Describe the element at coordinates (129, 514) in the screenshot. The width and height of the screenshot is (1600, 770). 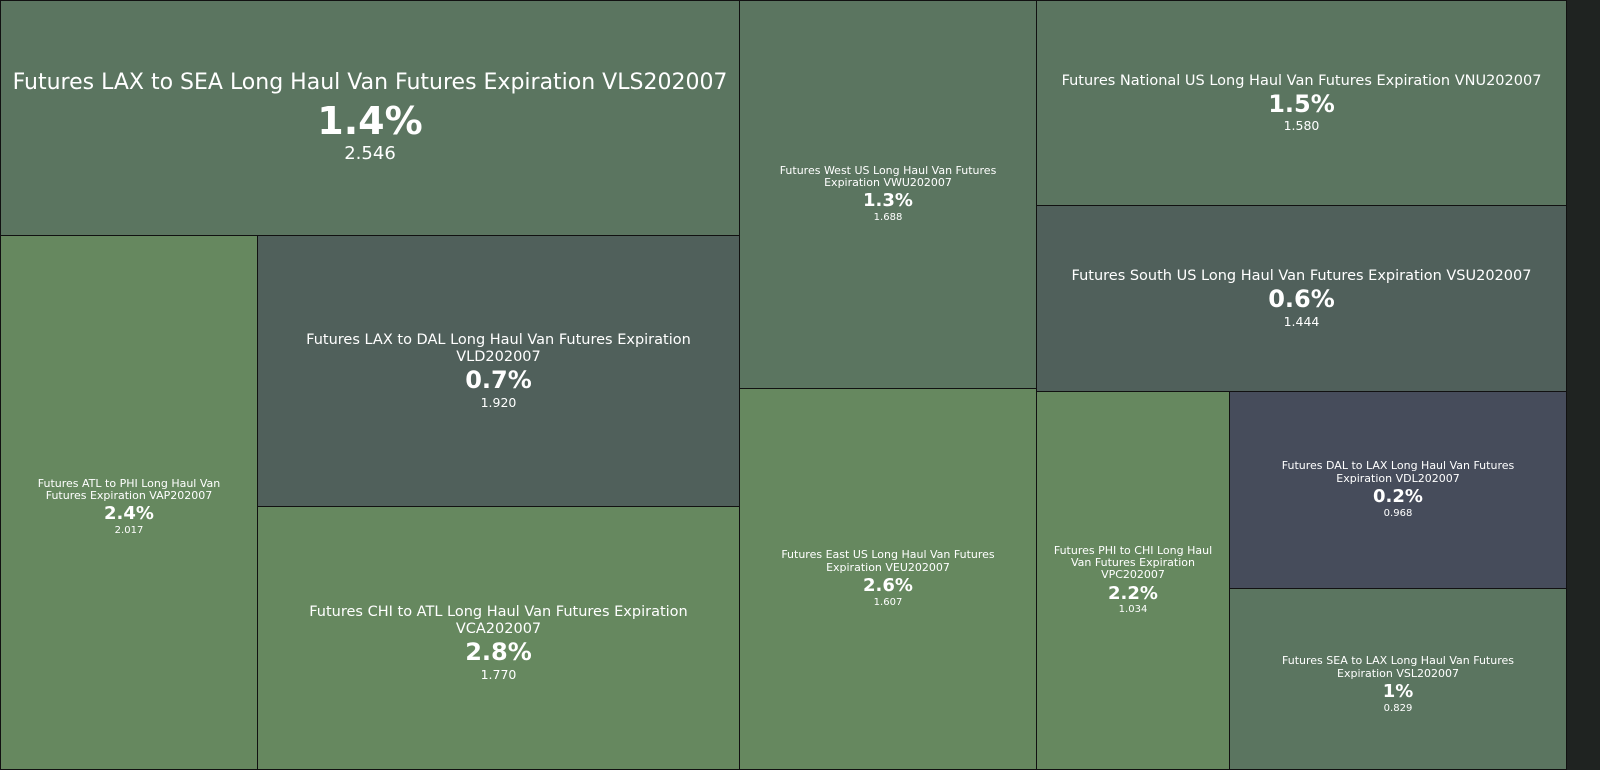
I see `tile-change: 2.4%` at that location.